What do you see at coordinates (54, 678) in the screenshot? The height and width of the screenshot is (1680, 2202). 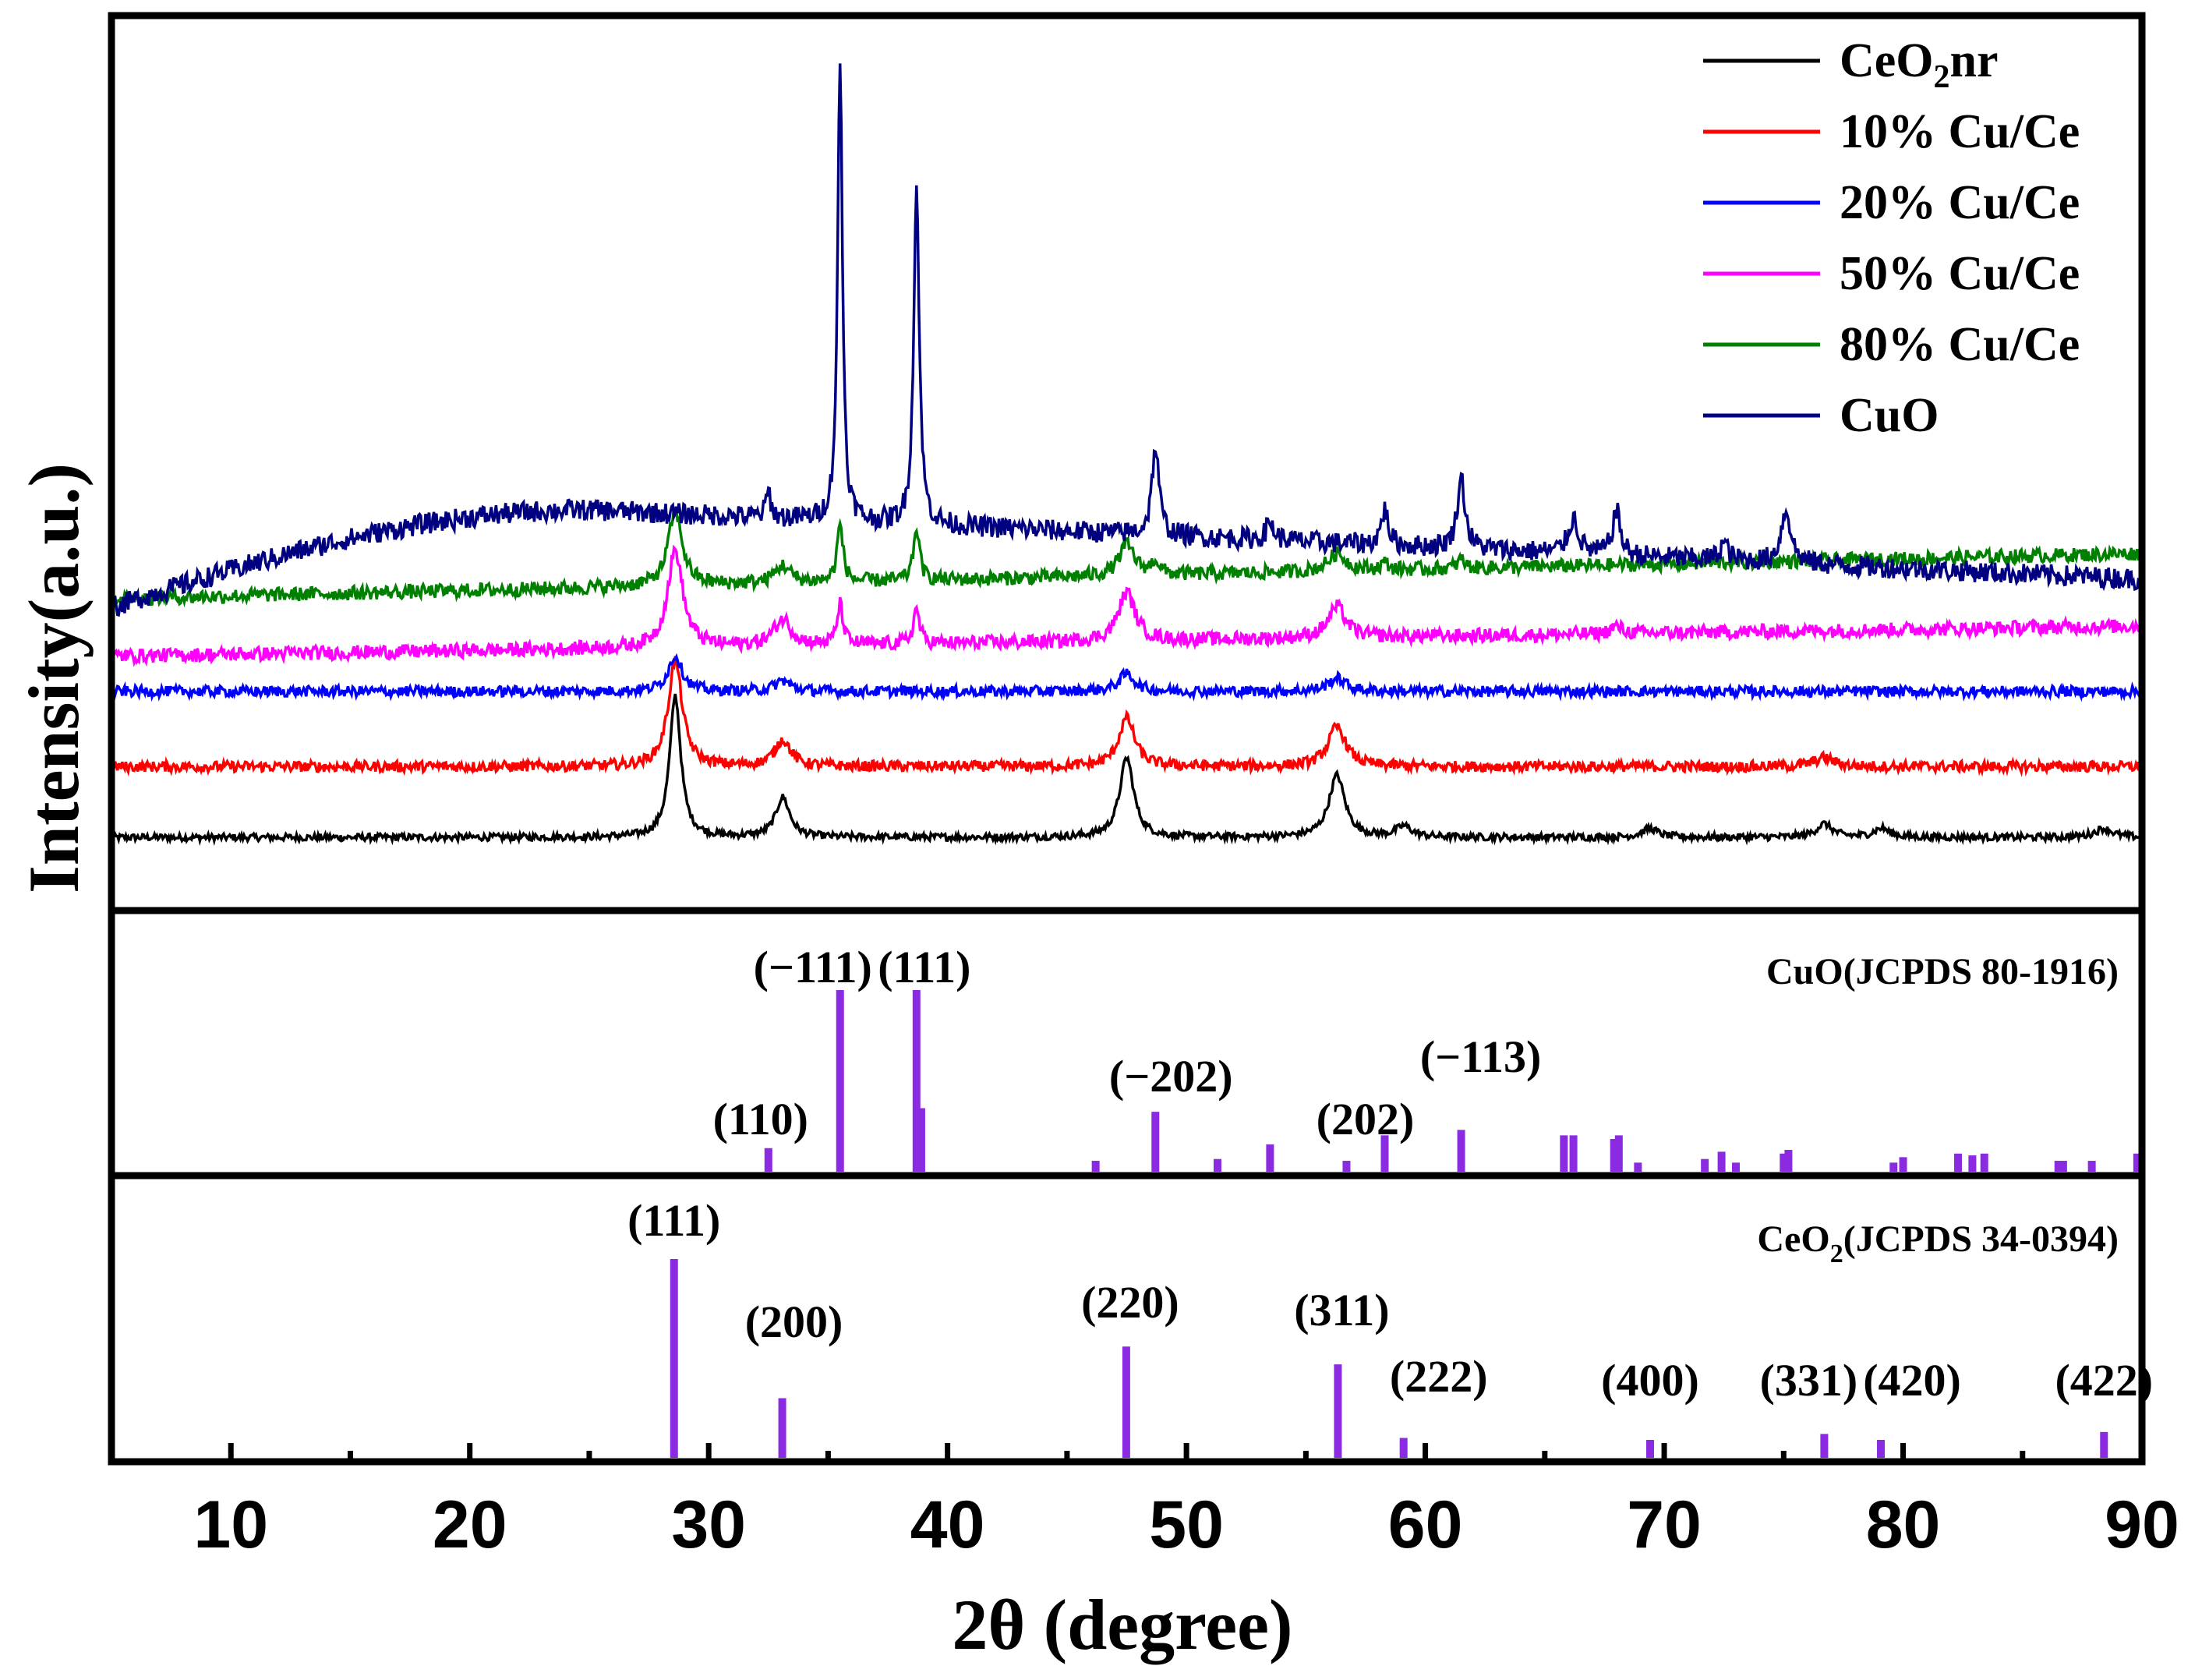 I see `y-axis-title: Intensity(a.u.)` at bounding box center [54, 678].